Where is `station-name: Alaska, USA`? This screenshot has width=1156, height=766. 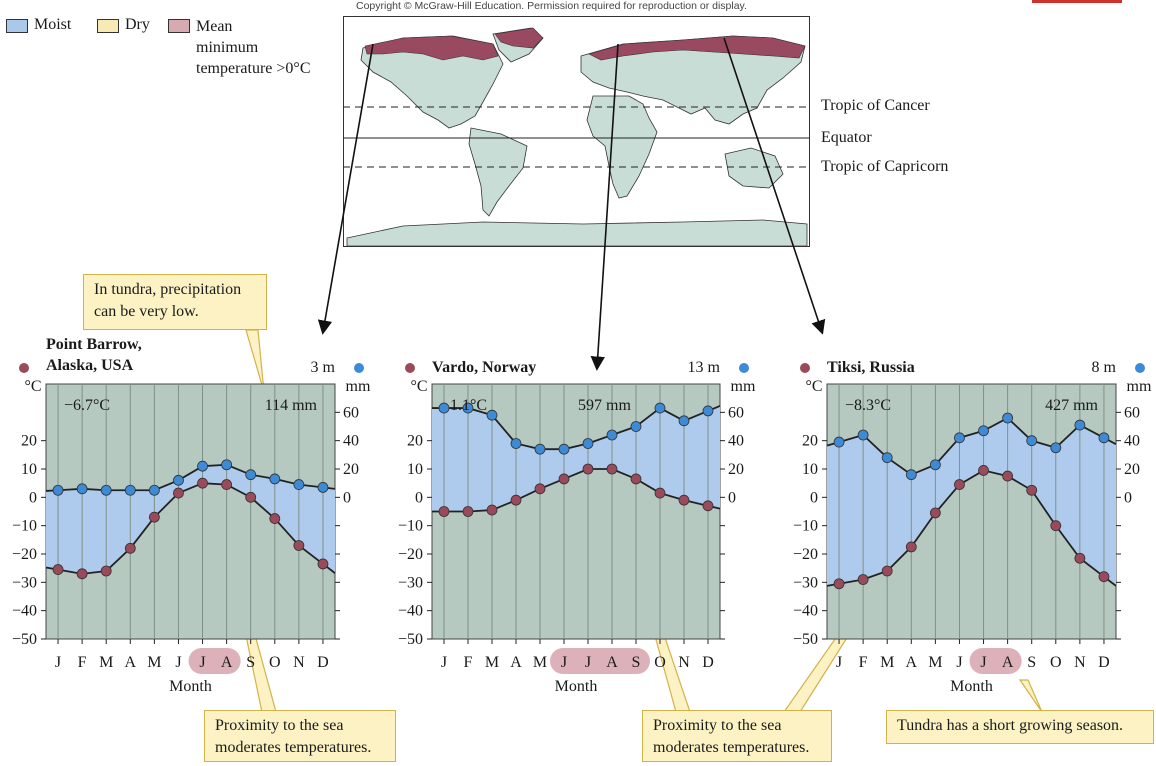
station-name: Alaska, USA is located at coordinates (90, 365).